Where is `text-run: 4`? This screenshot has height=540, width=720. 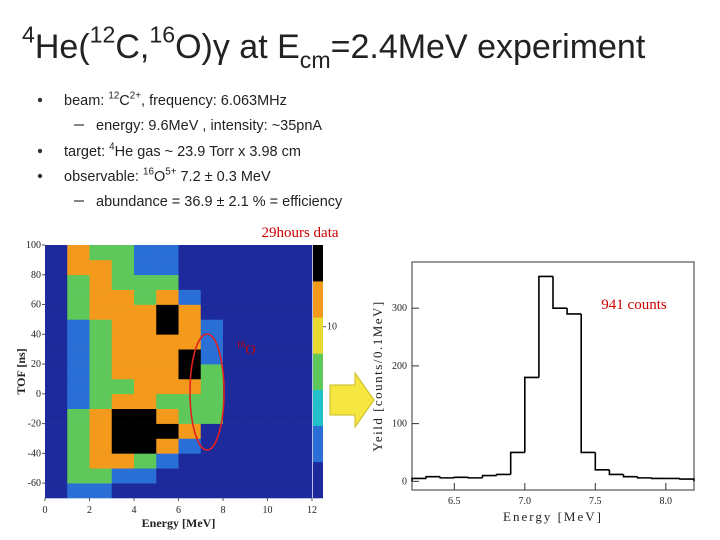 text-run: 4 is located at coordinates (28, 35).